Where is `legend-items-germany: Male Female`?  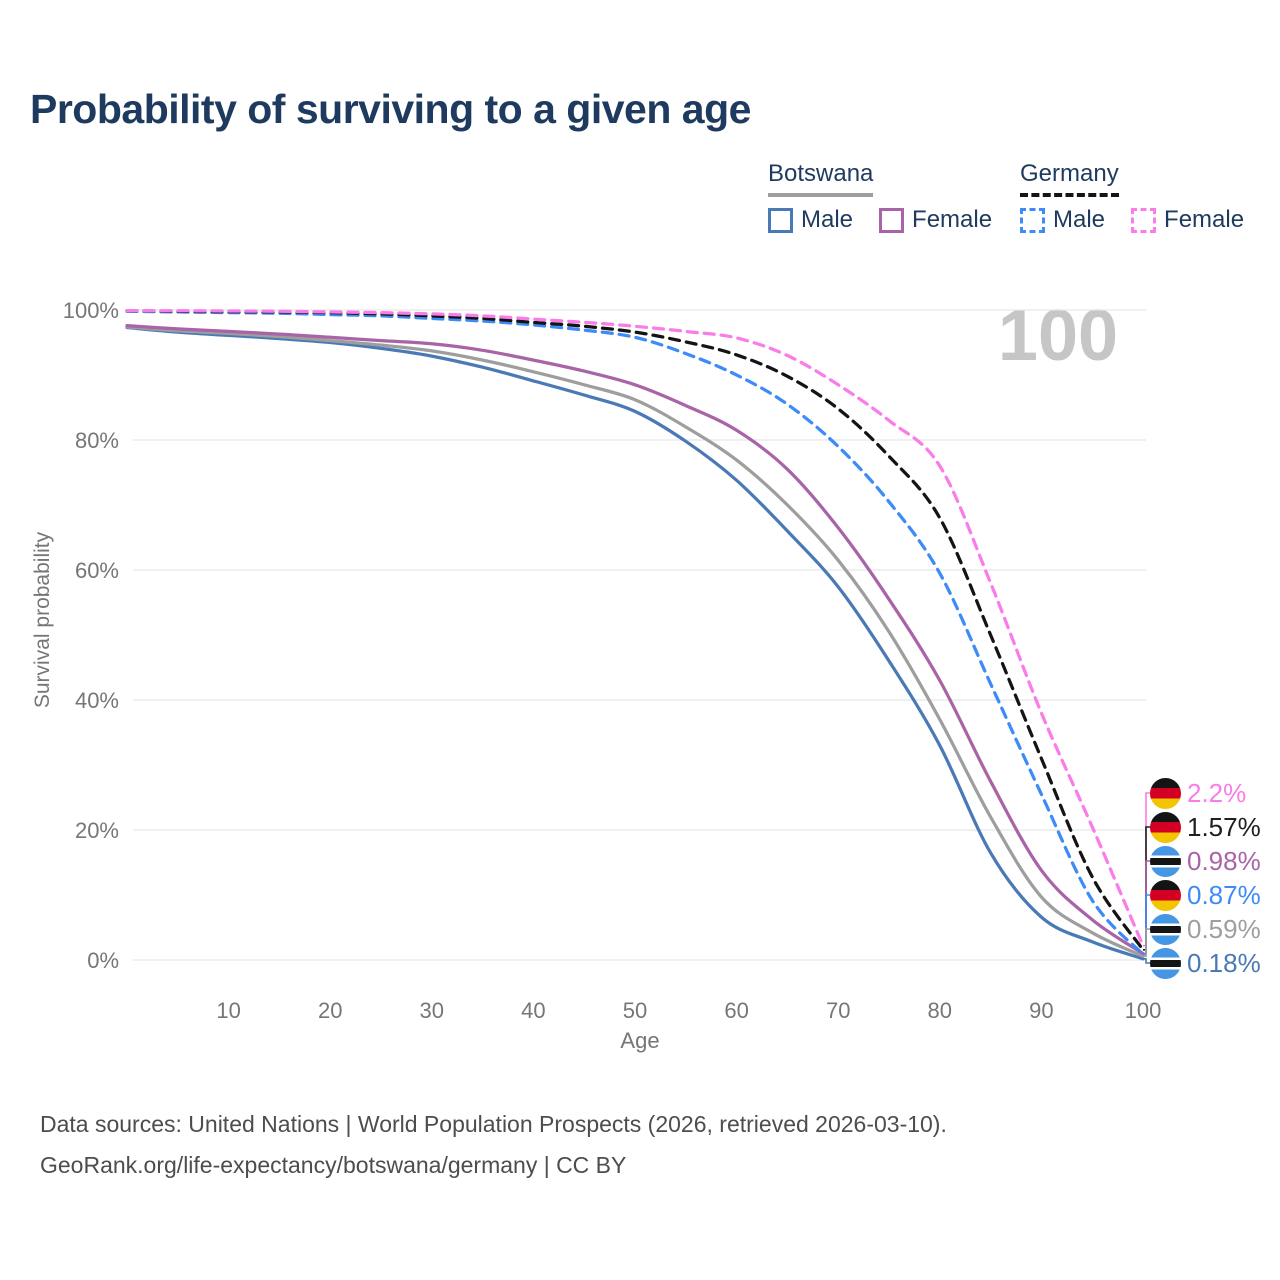
legend-items-germany: Male Female is located at coordinates (1145, 220).